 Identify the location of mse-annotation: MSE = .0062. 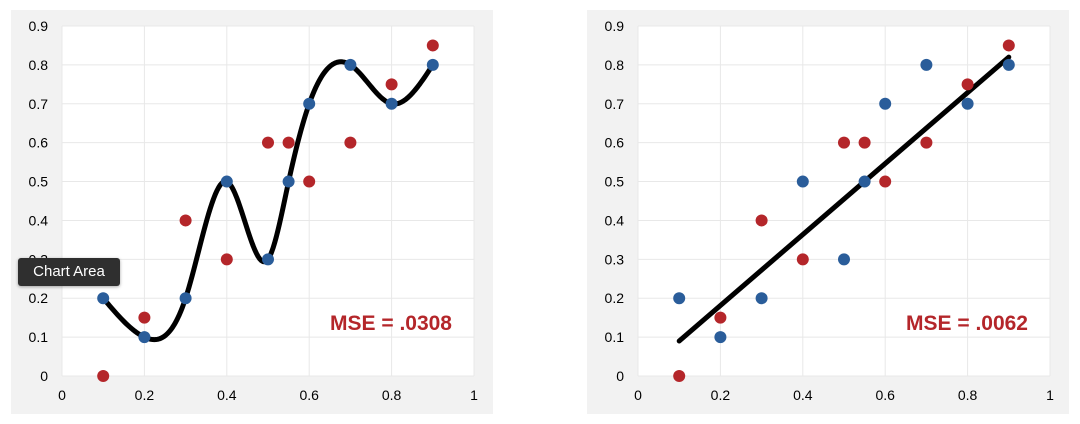
(967, 323).